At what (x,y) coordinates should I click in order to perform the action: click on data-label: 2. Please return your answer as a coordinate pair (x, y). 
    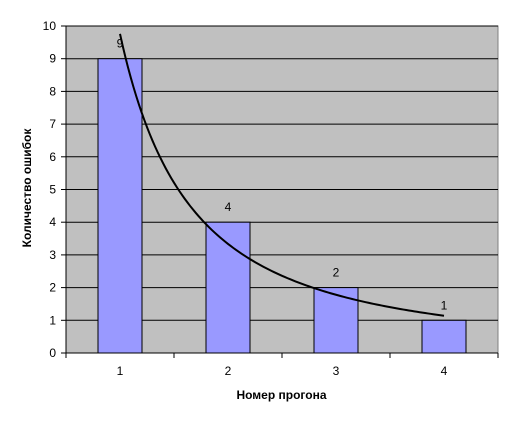
    Looking at the image, I should click on (336, 273).